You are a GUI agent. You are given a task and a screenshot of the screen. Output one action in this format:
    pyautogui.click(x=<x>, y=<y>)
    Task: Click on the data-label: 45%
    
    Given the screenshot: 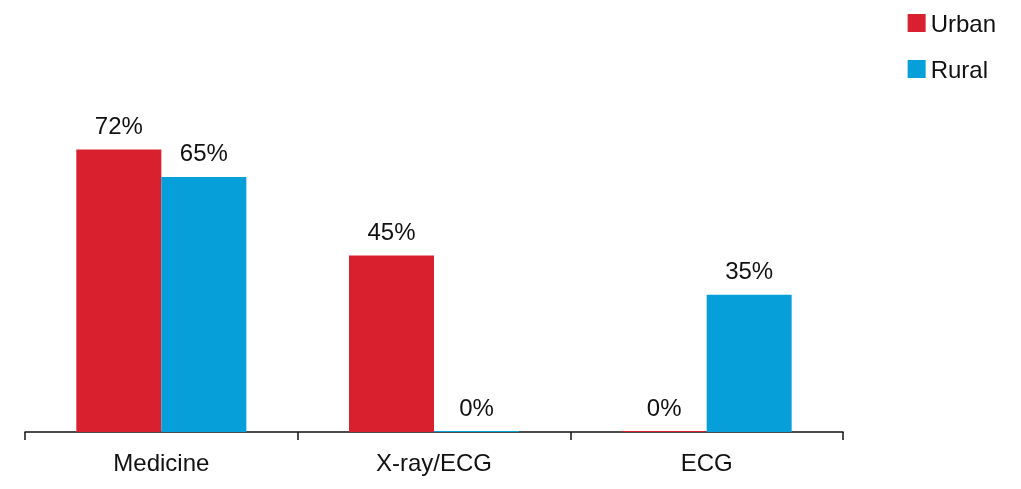 What is the action you would take?
    pyautogui.click(x=391, y=231)
    